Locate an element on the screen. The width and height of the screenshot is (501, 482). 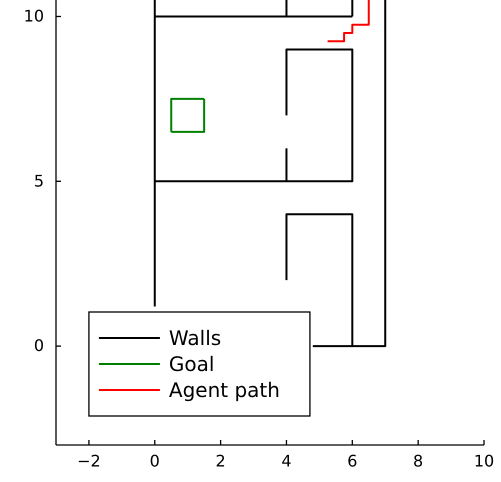
x-tick-label: −2 is located at coordinates (89, 460).